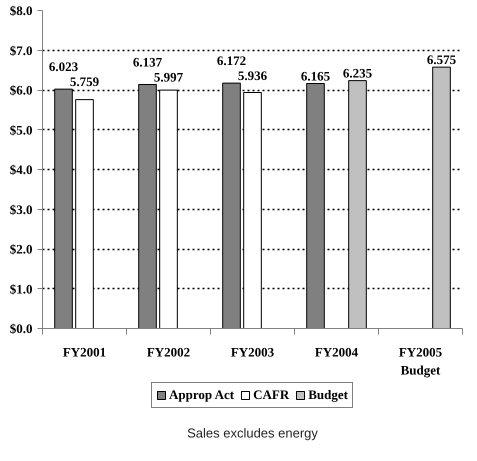  I want to click on data-label: 6.165, so click(315, 76).